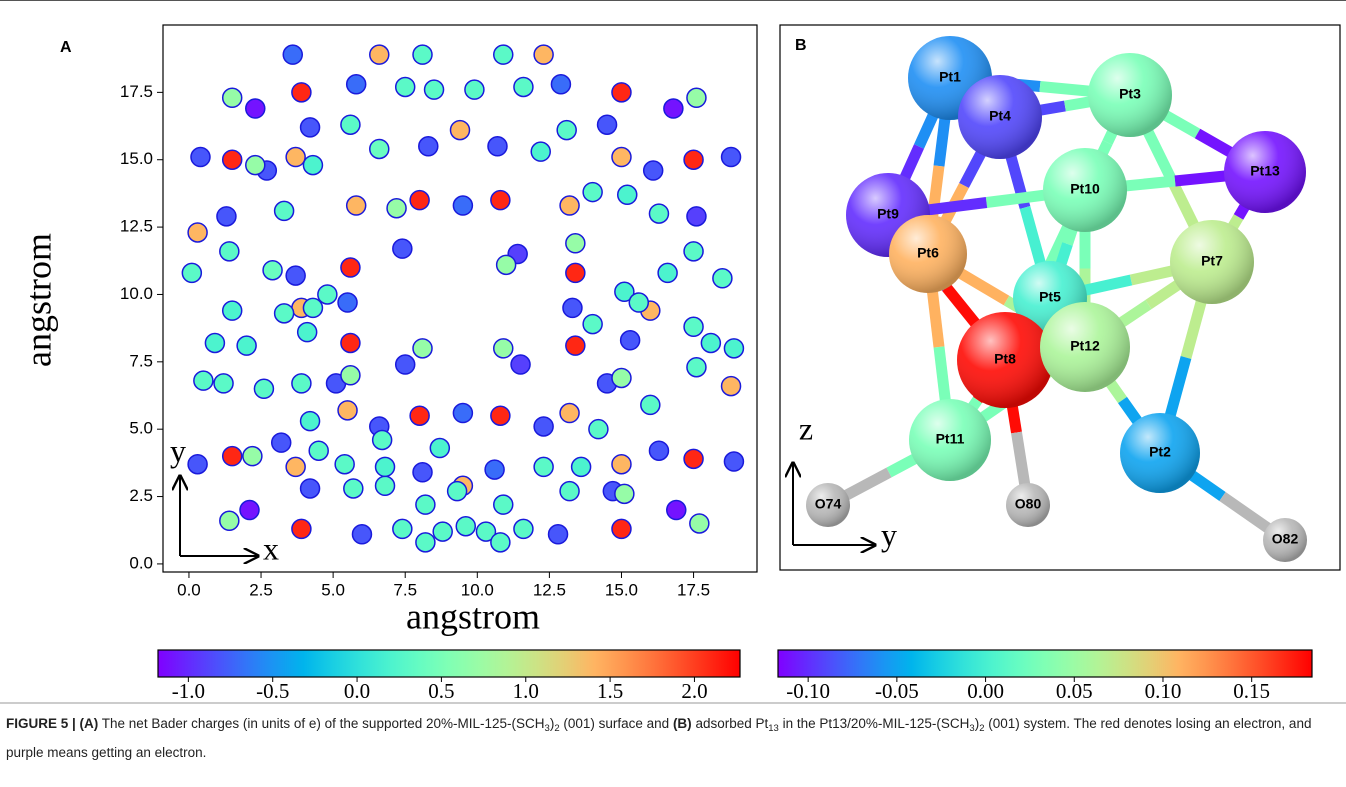  I want to click on atom-label: Pt11, so click(950, 439).